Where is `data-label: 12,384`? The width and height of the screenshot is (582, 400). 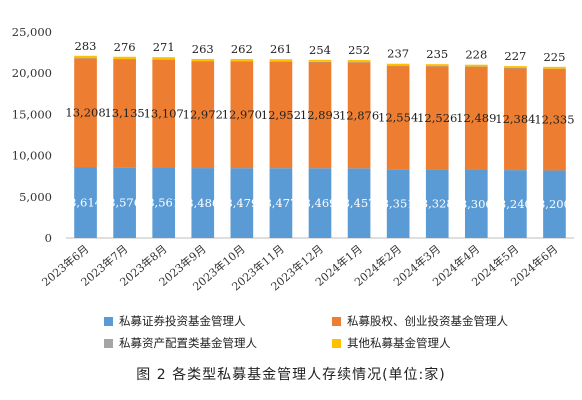 data-label: 12,384 is located at coordinates (515, 119).